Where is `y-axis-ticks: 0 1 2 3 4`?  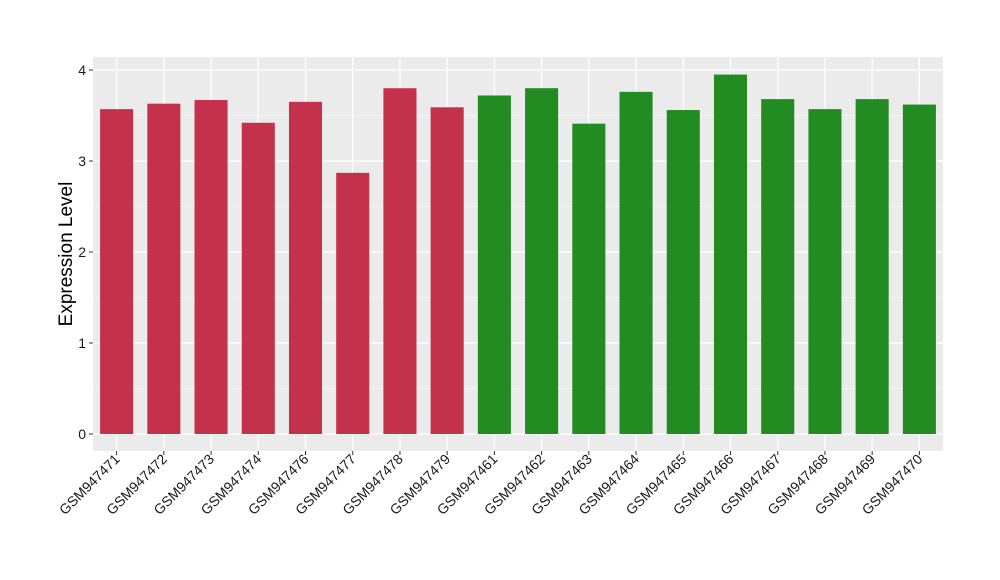
y-axis-ticks: 0 1 2 3 4 is located at coordinates (85, 252).